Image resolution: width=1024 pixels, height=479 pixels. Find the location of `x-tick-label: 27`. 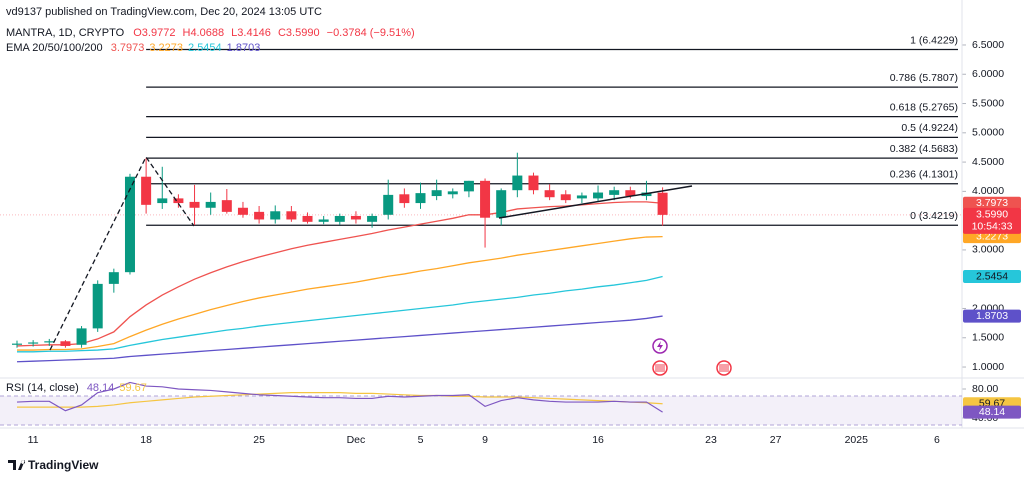

x-tick-label: 27 is located at coordinates (776, 440).